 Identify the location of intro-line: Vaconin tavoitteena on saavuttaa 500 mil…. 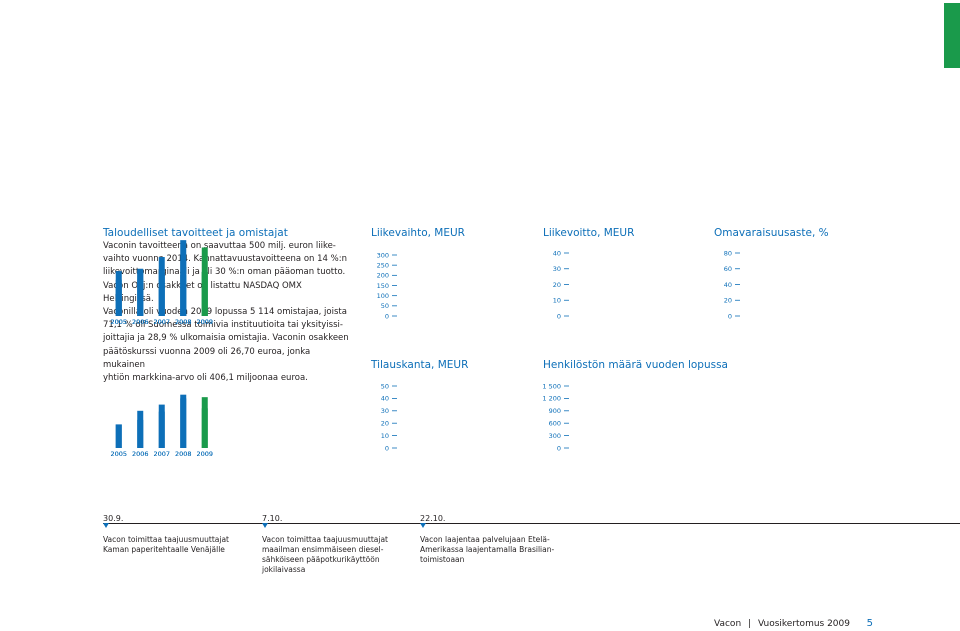
(219, 246).